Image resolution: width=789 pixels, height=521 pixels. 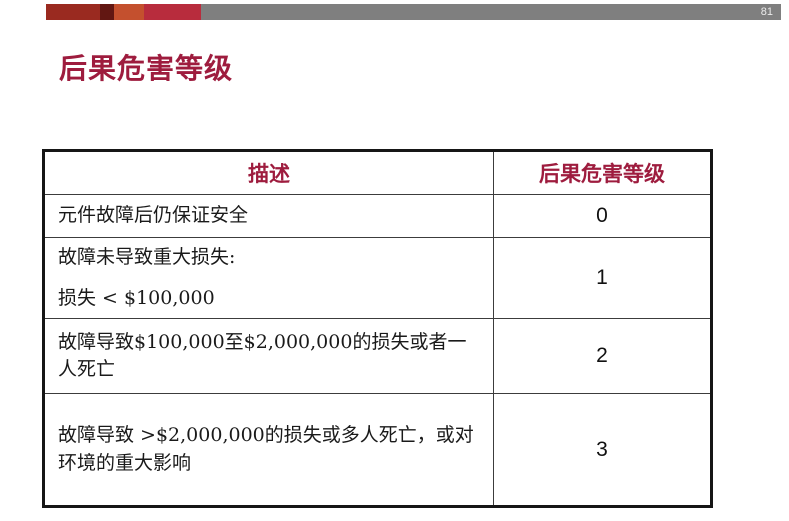 I want to click on description-cell: 元件故障后仍保证安全, so click(x=268, y=216).